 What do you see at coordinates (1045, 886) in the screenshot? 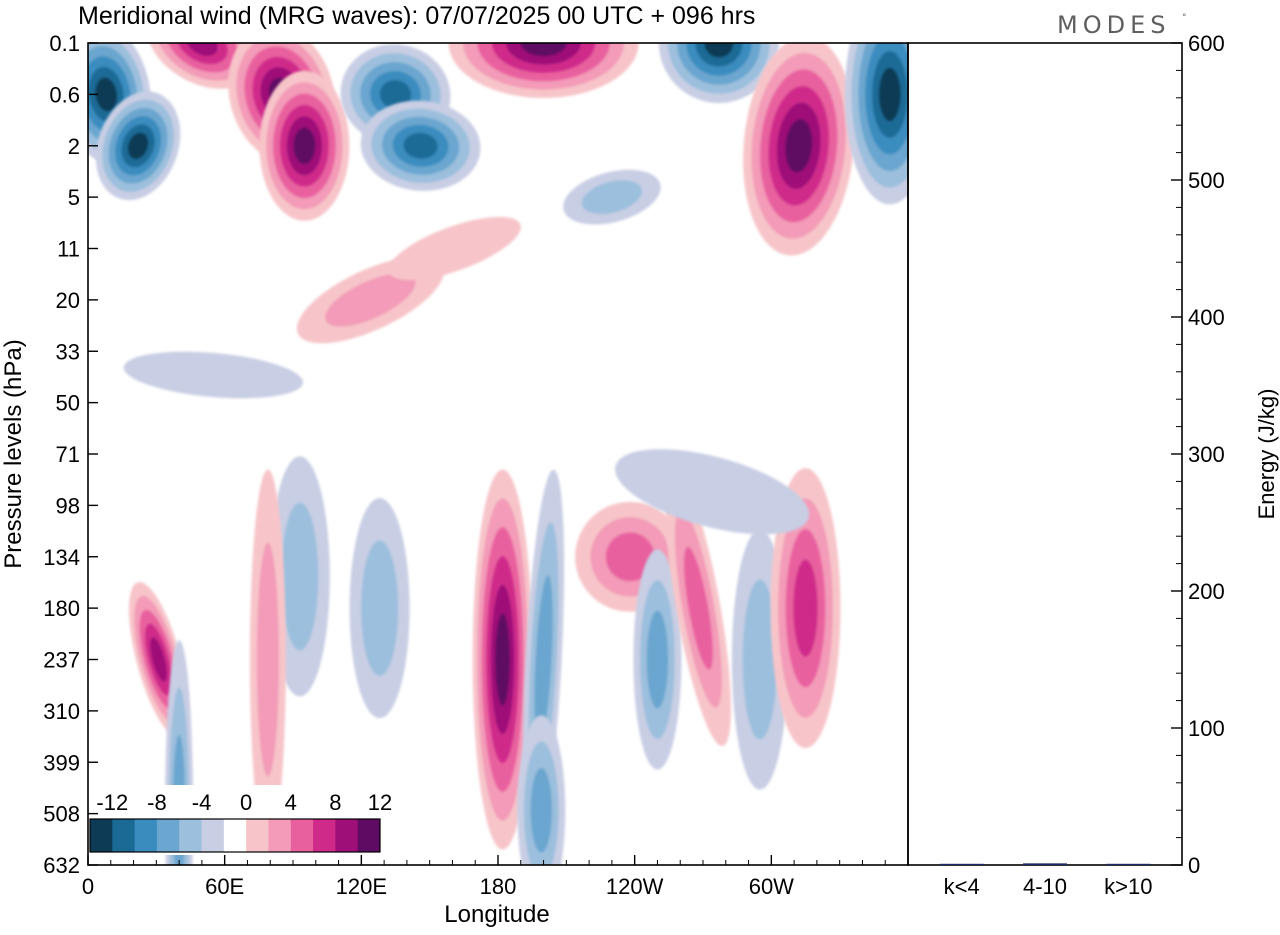
I see `energy-category-label: 4-10` at bounding box center [1045, 886].